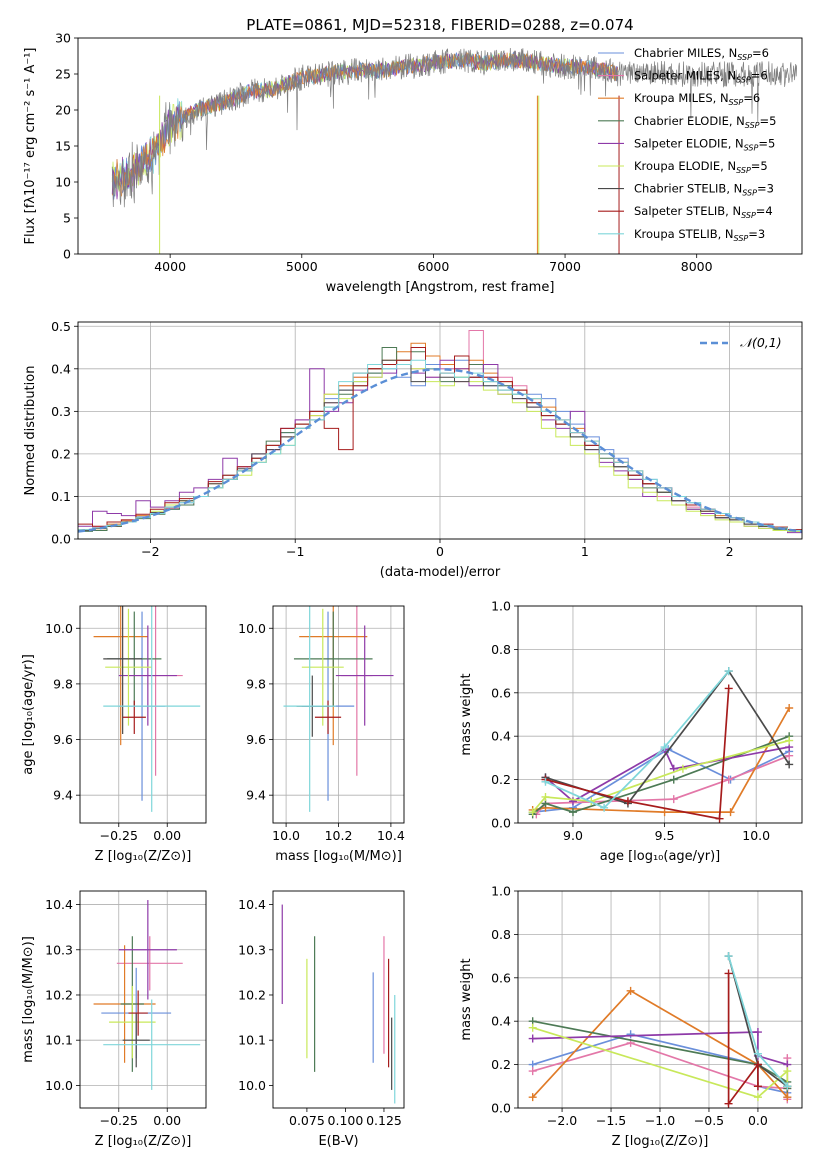  Describe the element at coordinates (501, 1108) in the screenshot. I see `y-tick-label: 0.0` at that location.